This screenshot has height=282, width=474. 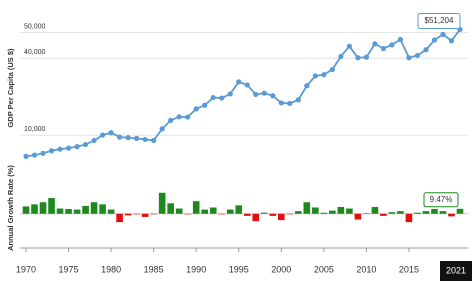 I want to click on x-tick-label: 1985, so click(x=154, y=269).